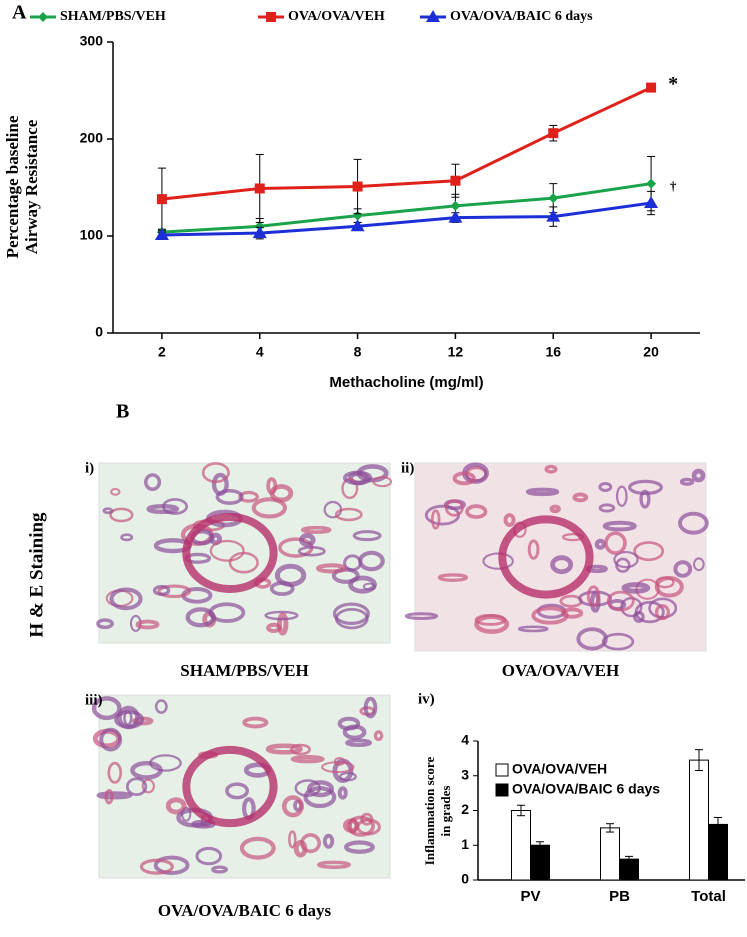 The width and height of the screenshot is (747, 937). I want to click on image-caption: SHAM/PBS/VEH, so click(244, 670).